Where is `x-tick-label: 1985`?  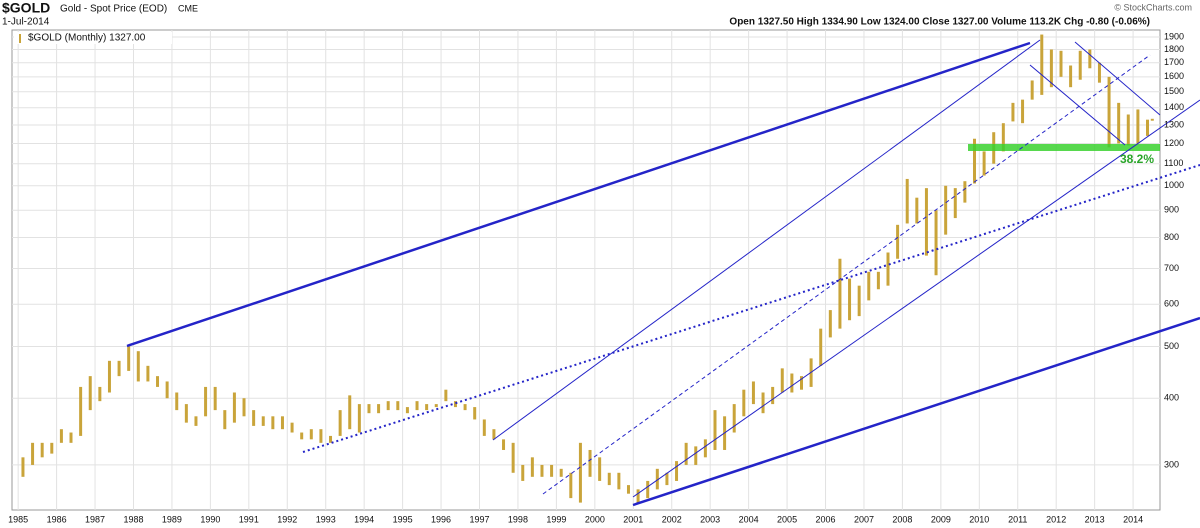
x-tick-label: 1985 is located at coordinates (18, 519).